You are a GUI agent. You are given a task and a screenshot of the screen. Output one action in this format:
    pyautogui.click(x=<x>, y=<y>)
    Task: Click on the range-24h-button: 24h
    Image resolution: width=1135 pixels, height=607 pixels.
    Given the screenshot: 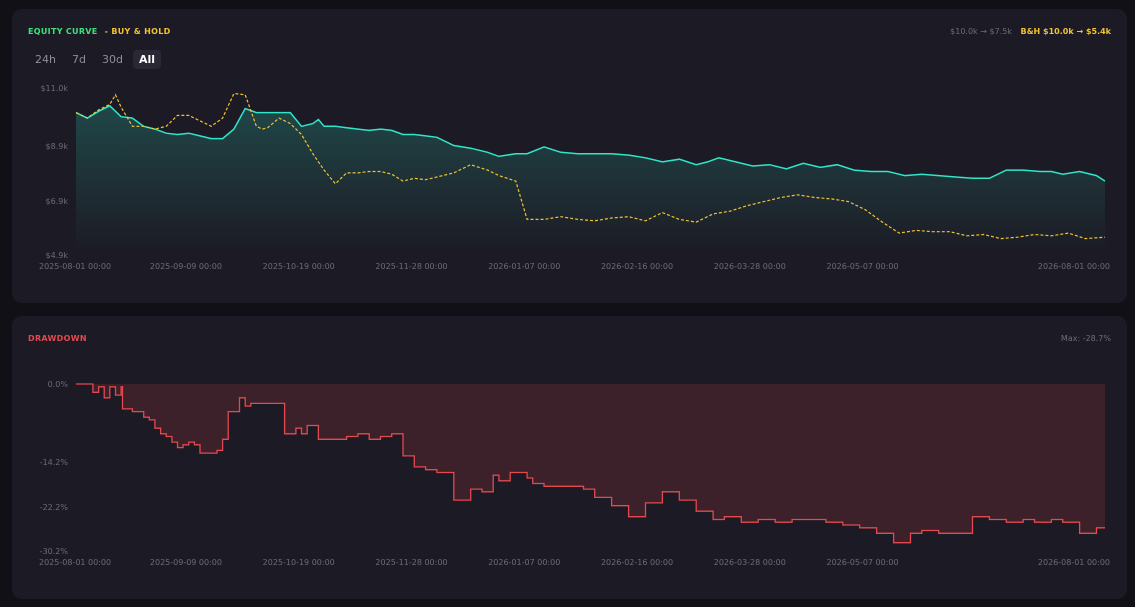 What is the action you would take?
    pyautogui.click(x=45, y=59)
    